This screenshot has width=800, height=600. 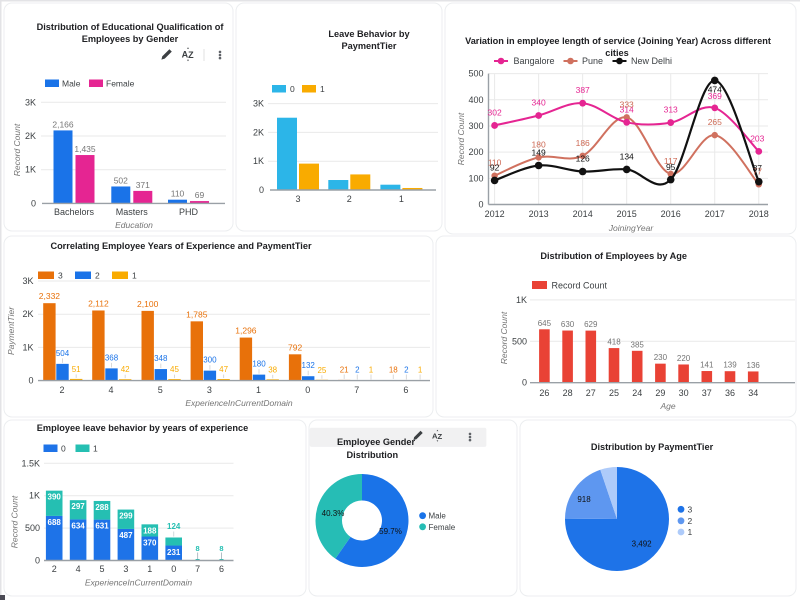 What do you see at coordinates (259, 364) in the screenshot?
I see `svg-text: 180` at bounding box center [259, 364].